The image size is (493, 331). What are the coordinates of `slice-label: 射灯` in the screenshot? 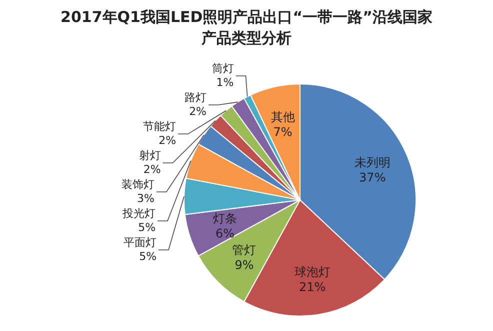 It's located at (149, 155).